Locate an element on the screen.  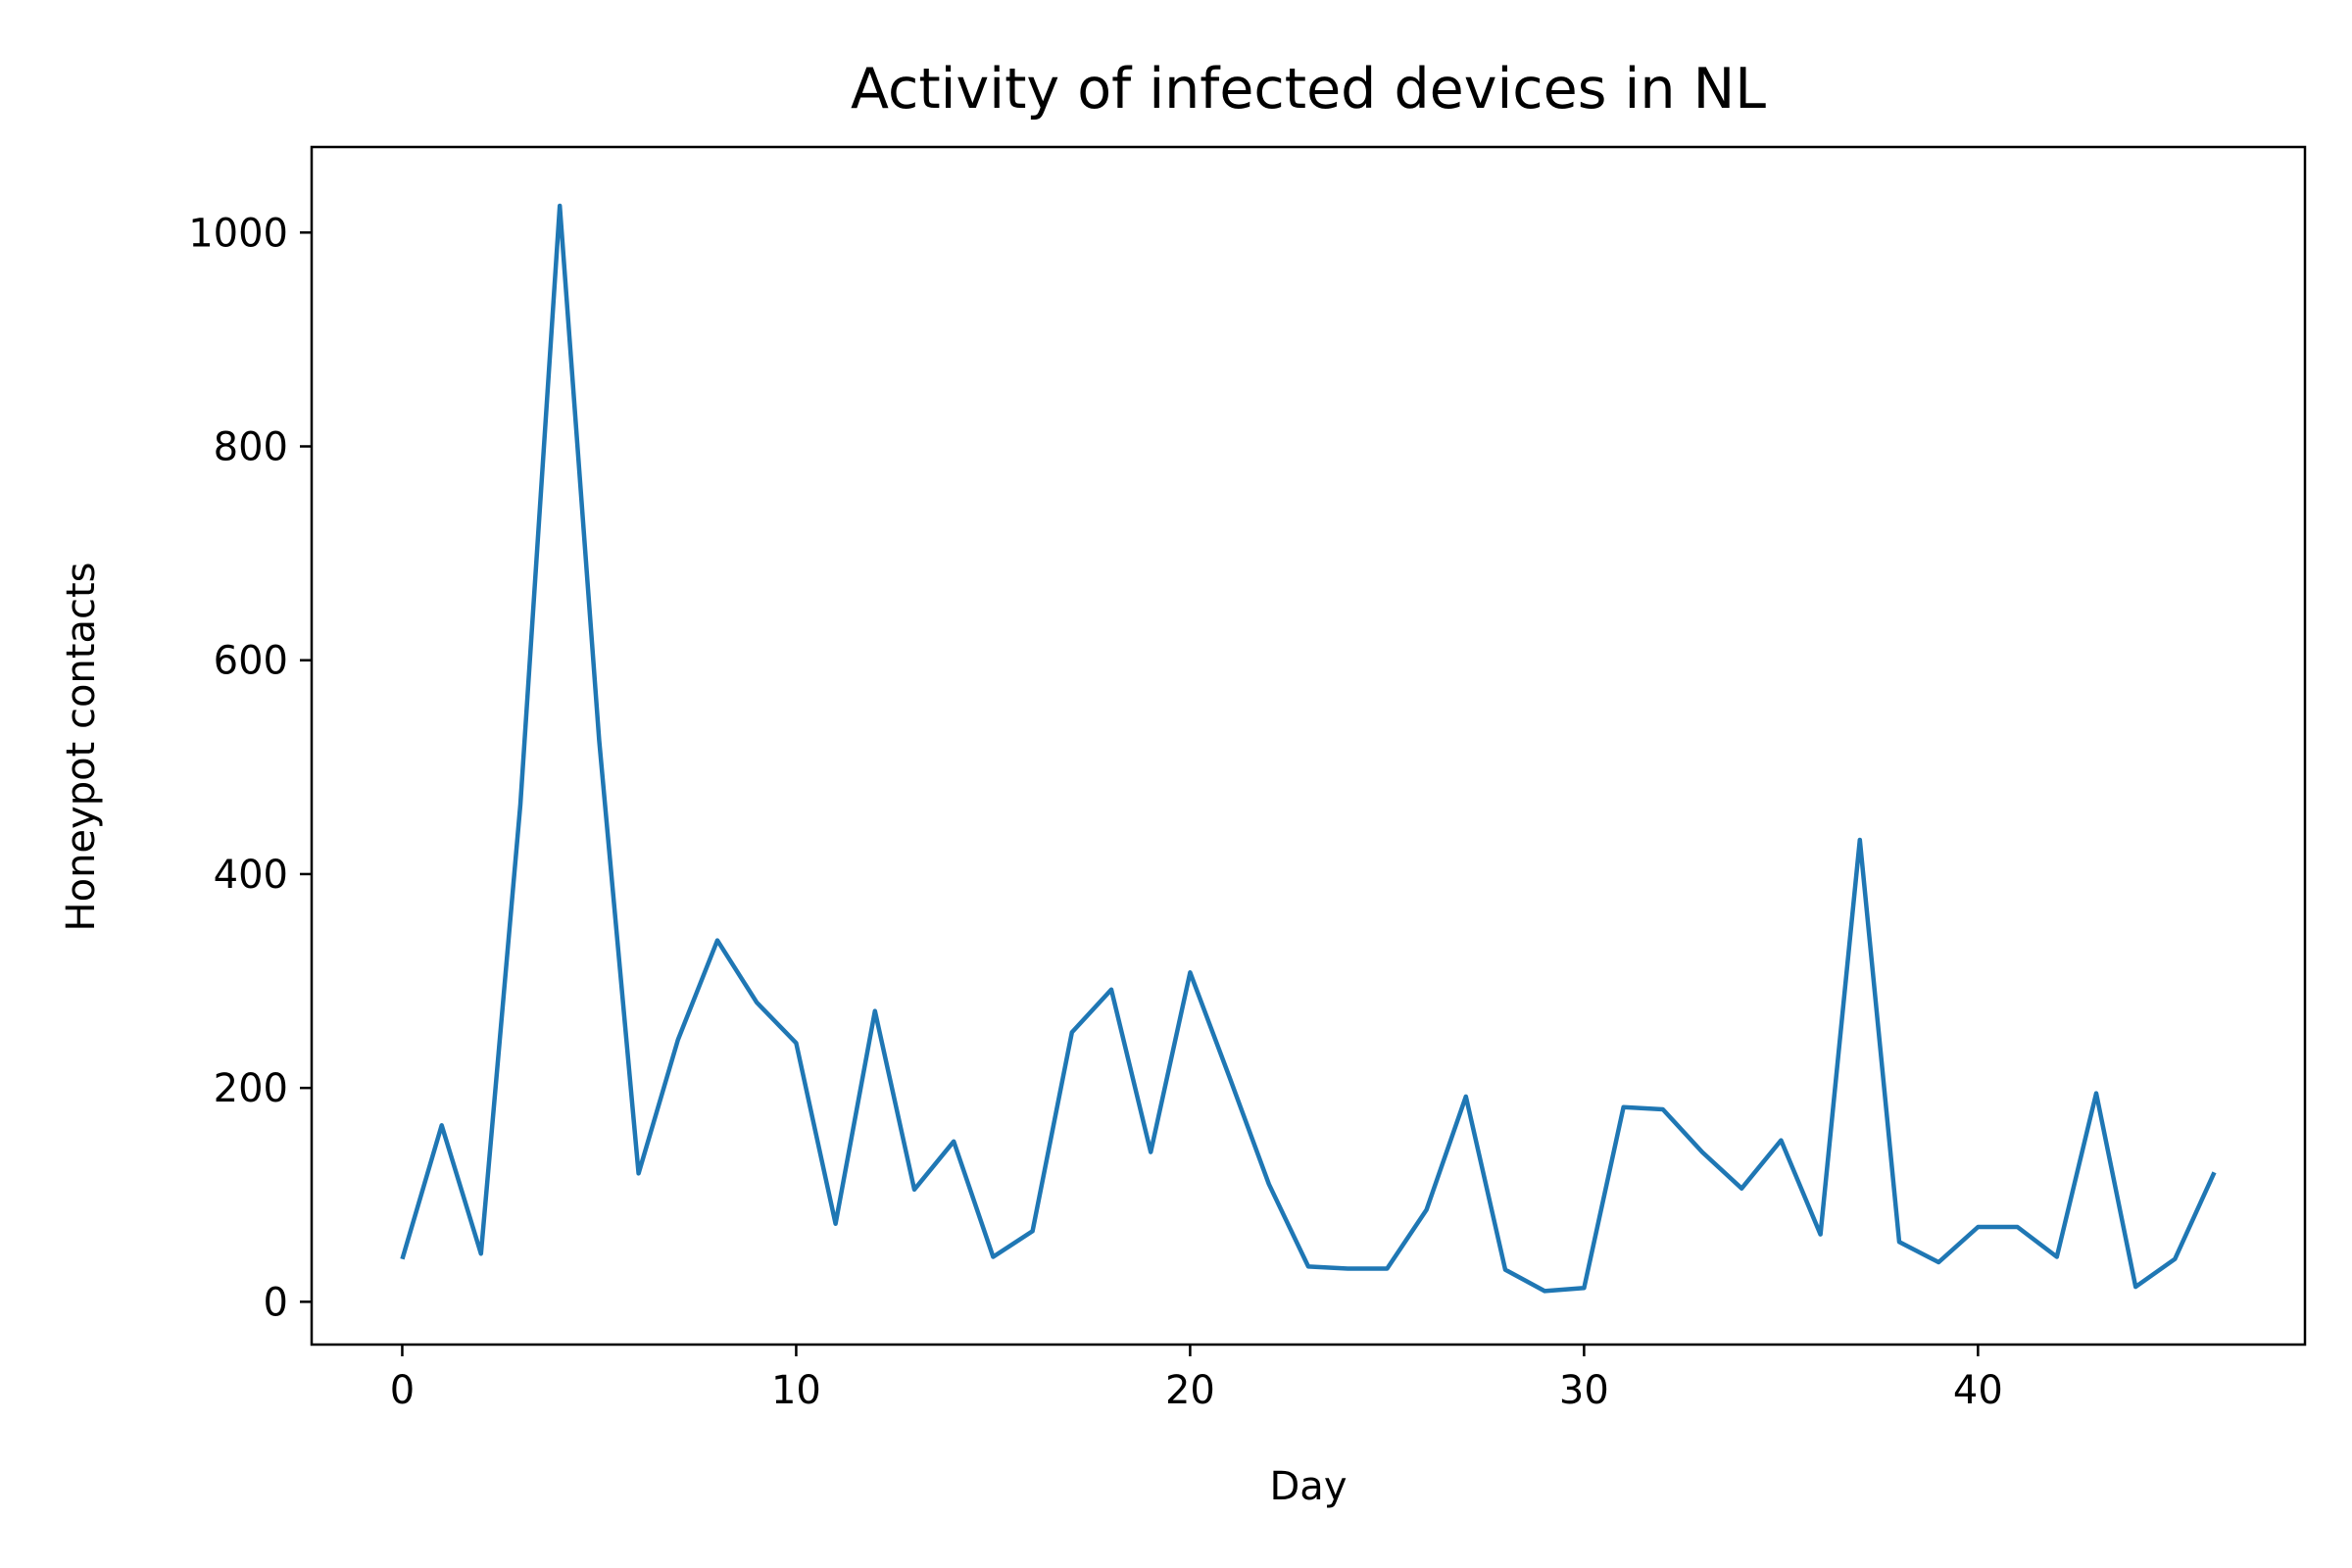
y-tick-label: 800 is located at coordinates (251, 447).